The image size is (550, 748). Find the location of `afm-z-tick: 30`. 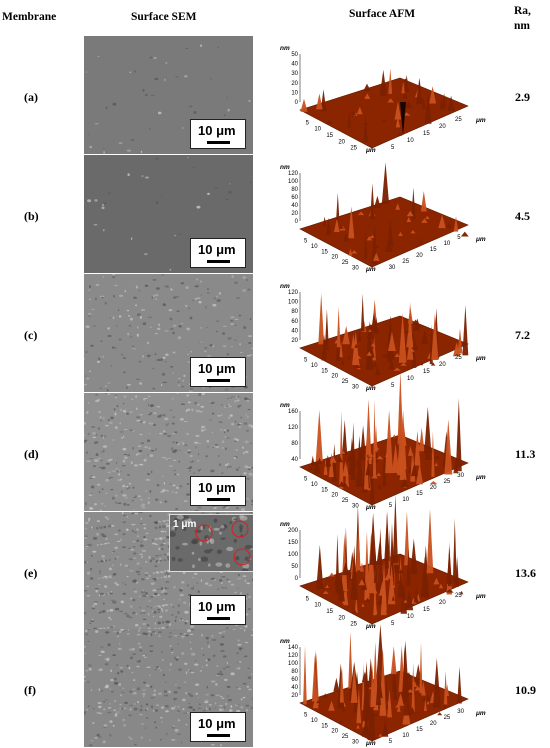

afm-z-tick: 30 is located at coordinates (294, 74).